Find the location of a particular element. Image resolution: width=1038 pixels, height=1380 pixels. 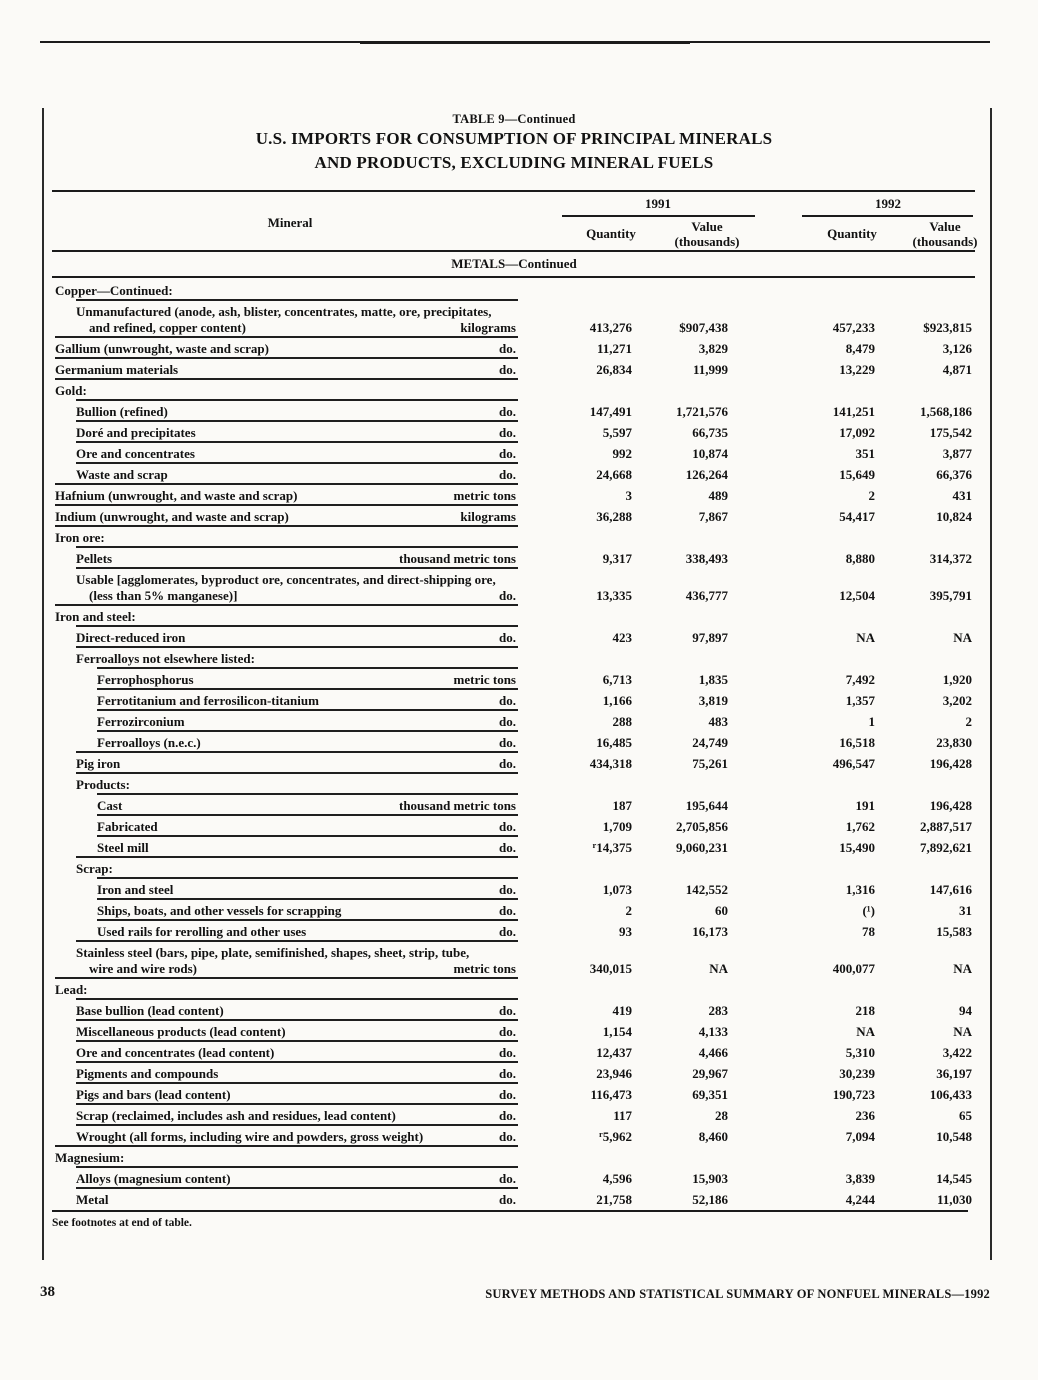

value-1991-value: 75,261 is located at coordinates (710, 763).